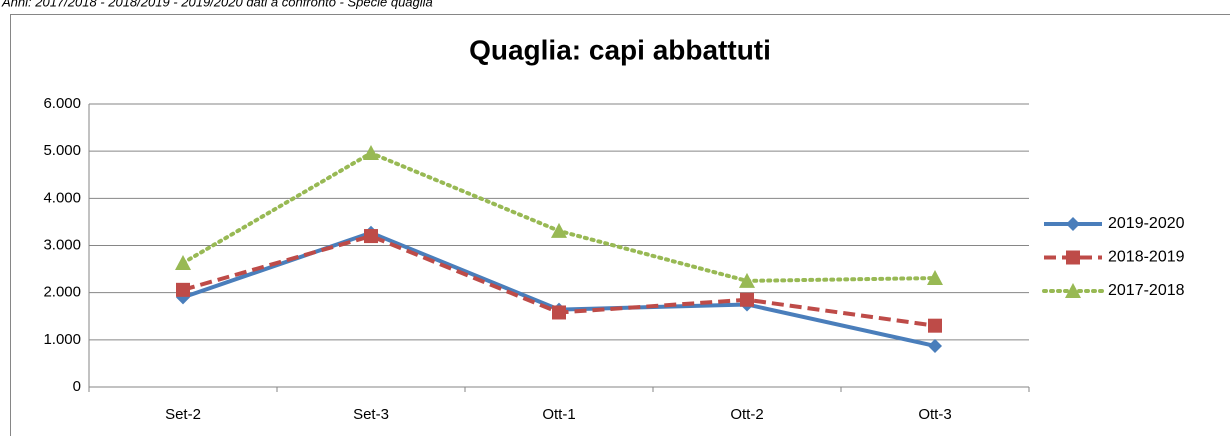 The height and width of the screenshot is (441, 1230). What do you see at coordinates (1146, 290) in the screenshot?
I see `legend-label: 2017-2018` at bounding box center [1146, 290].